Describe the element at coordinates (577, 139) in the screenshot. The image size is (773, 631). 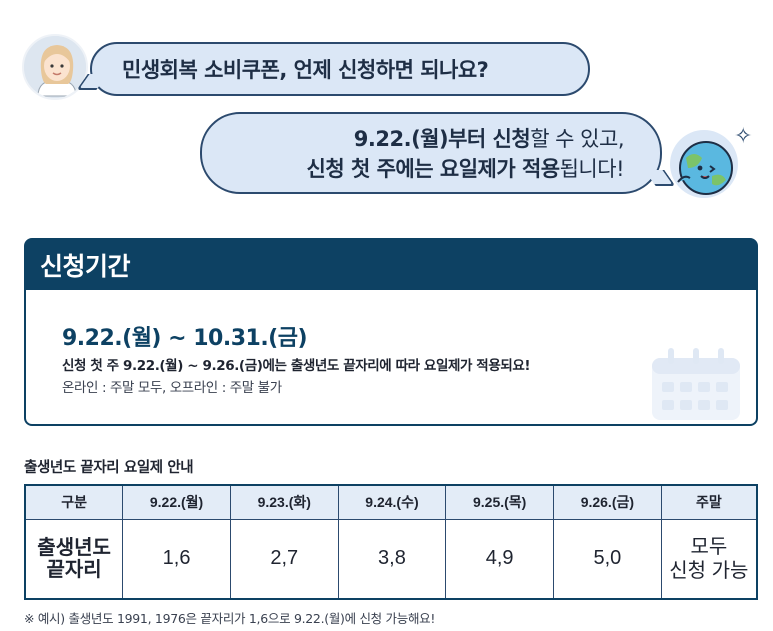
I see `answer-line-1-rest: 할 수 있고,` at that location.